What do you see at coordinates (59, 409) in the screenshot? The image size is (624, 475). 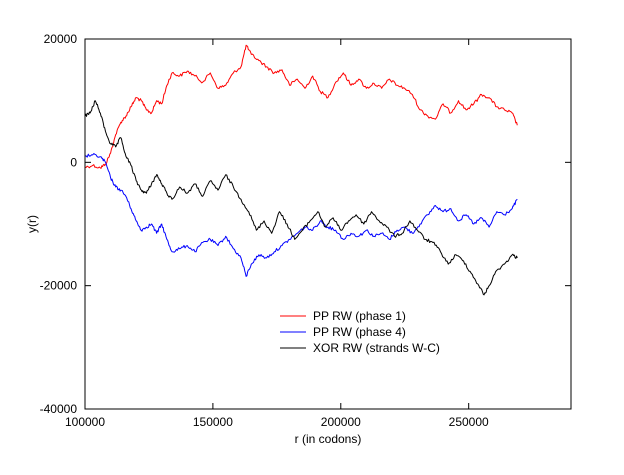 I see `y-tick-label: -40000` at bounding box center [59, 409].